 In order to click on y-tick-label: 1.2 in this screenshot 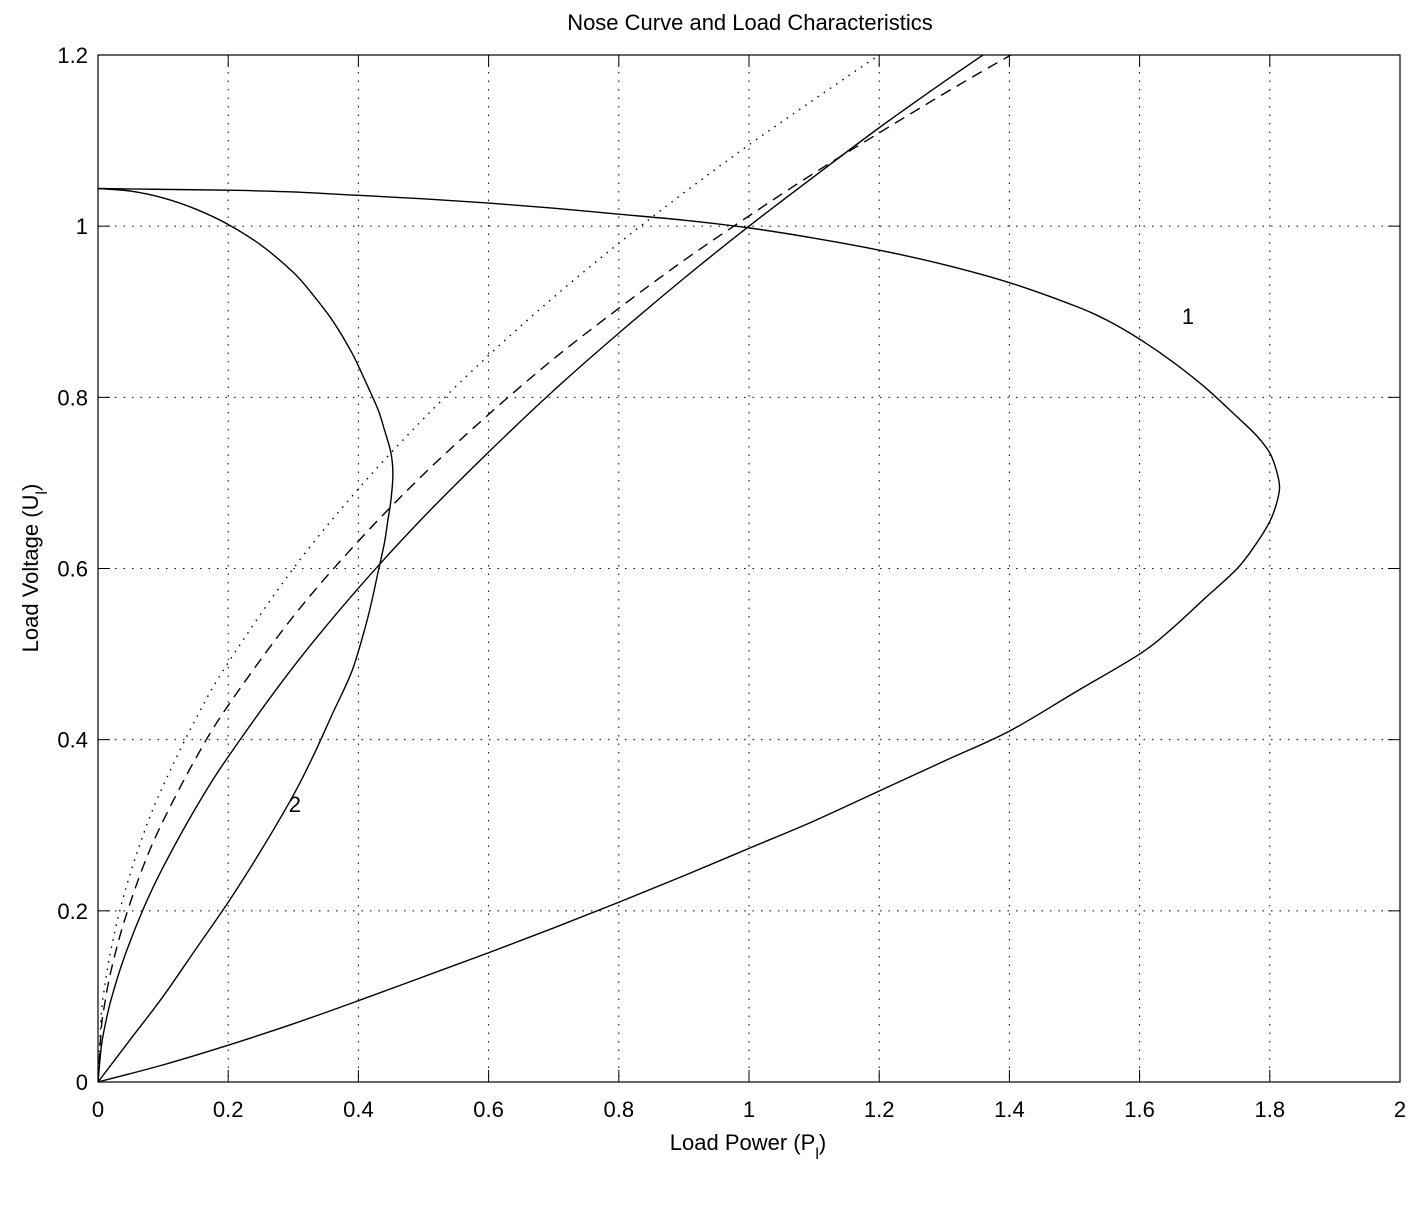, I will do `click(72, 55)`.